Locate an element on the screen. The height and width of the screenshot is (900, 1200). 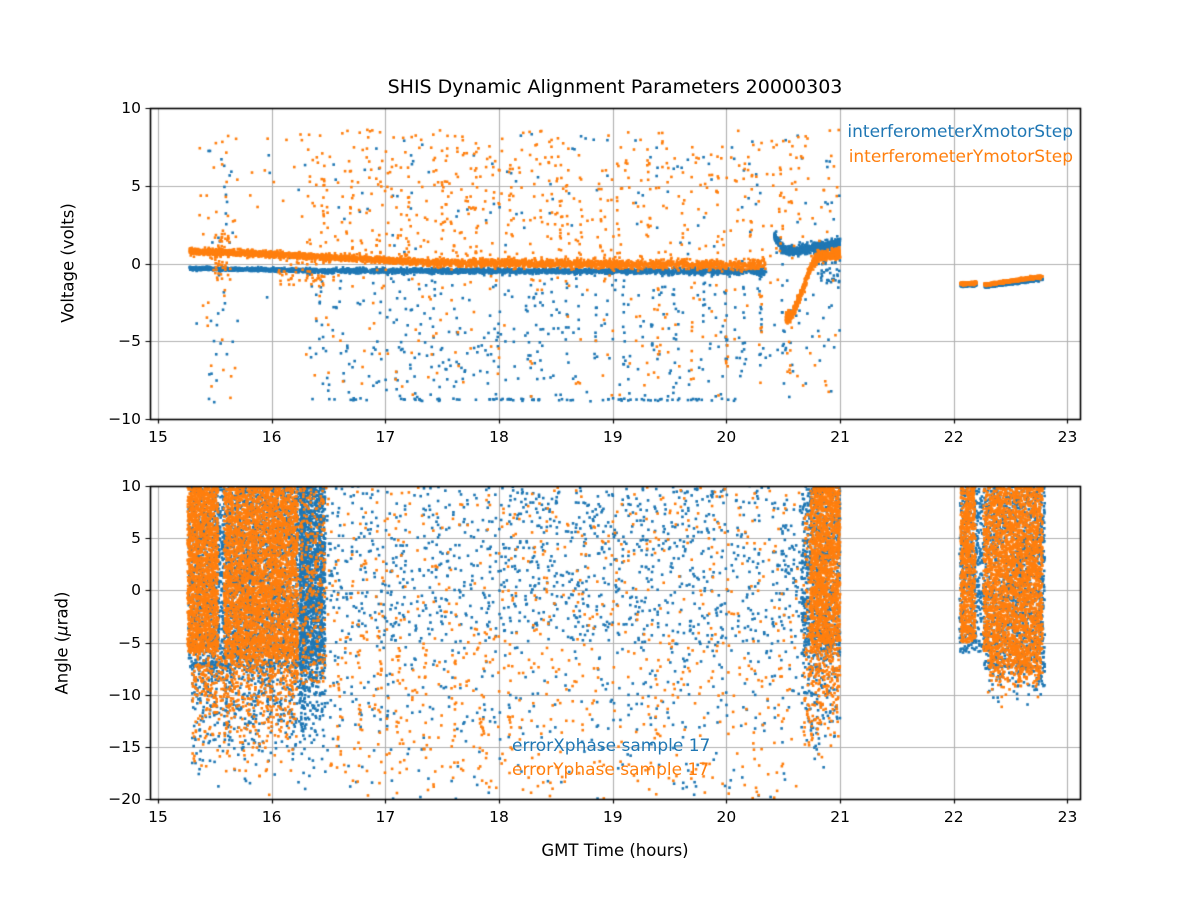
legend-label-error-y-phase: errorYphase sample 17 is located at coordinates (611, 770).